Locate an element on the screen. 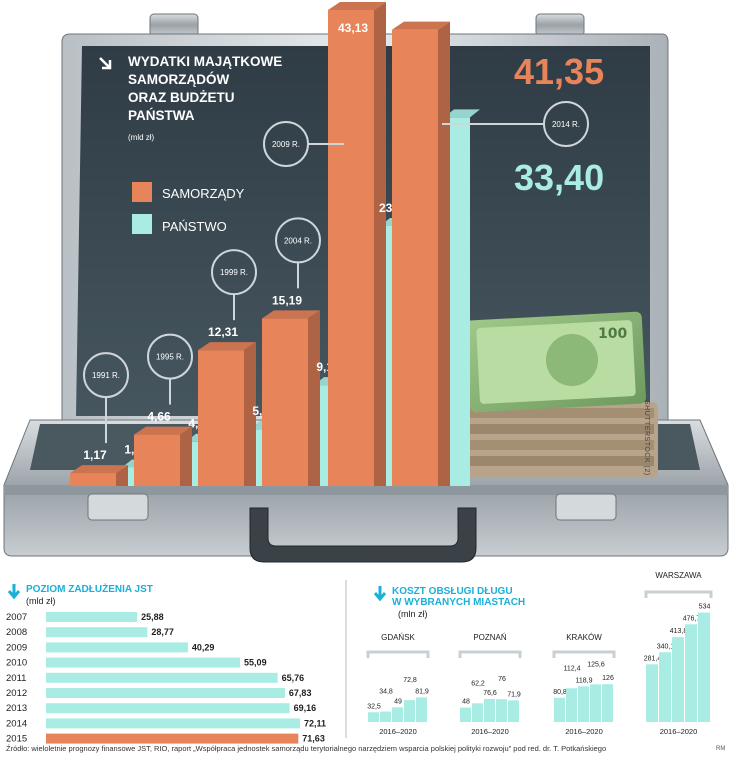 This screenshot has height=760, width=739. debt-value-label-8: 71,63 is located at coordinates (313, 739).